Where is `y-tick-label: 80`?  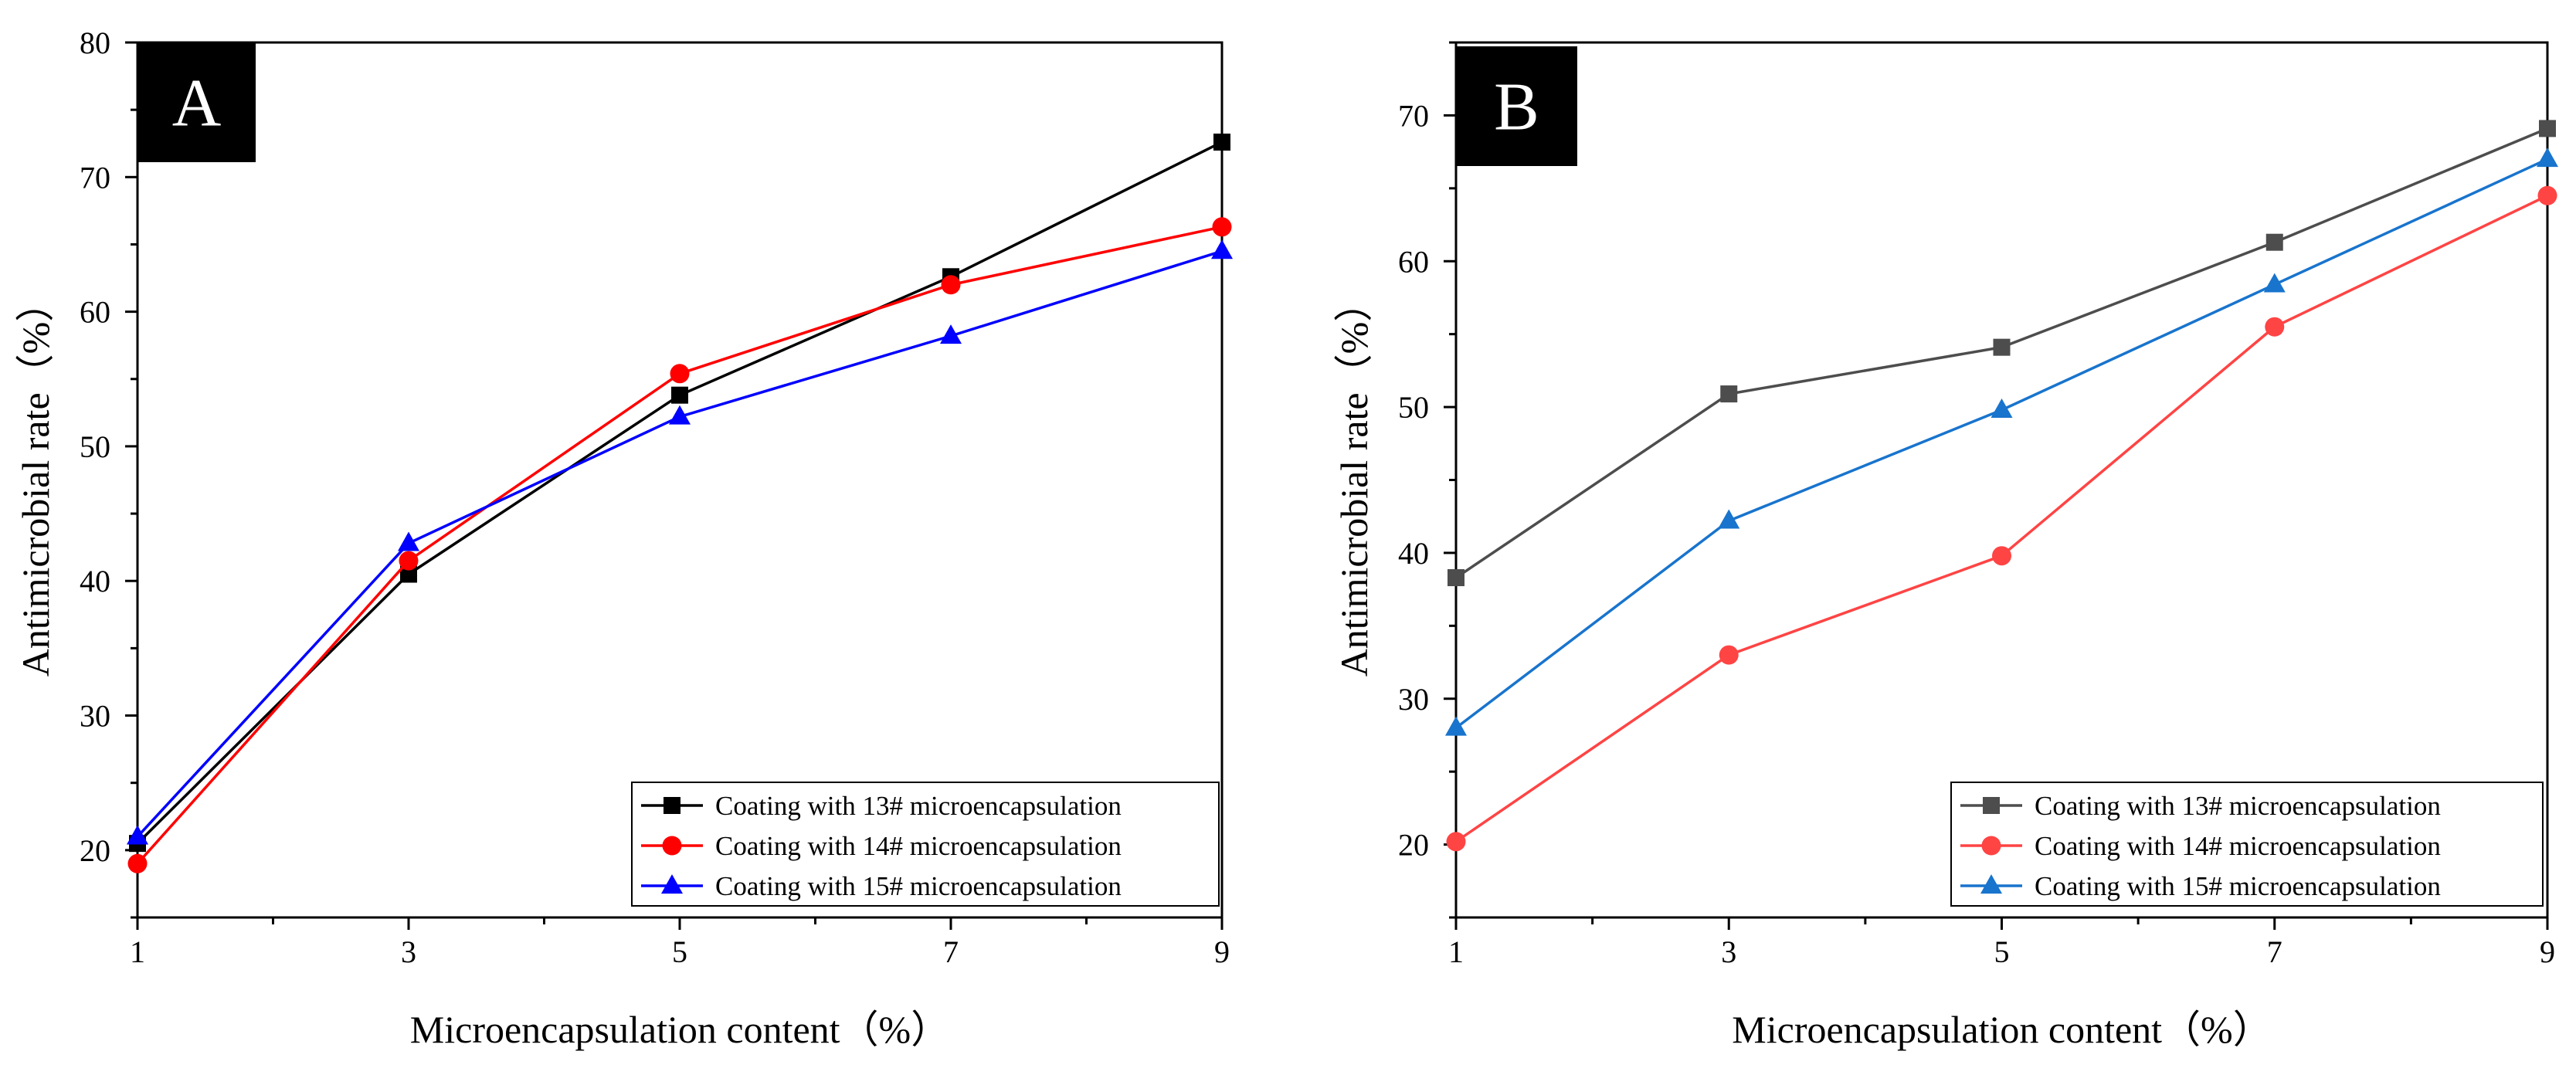 y-tick-label: 80 is located at coordinates (95, 42).